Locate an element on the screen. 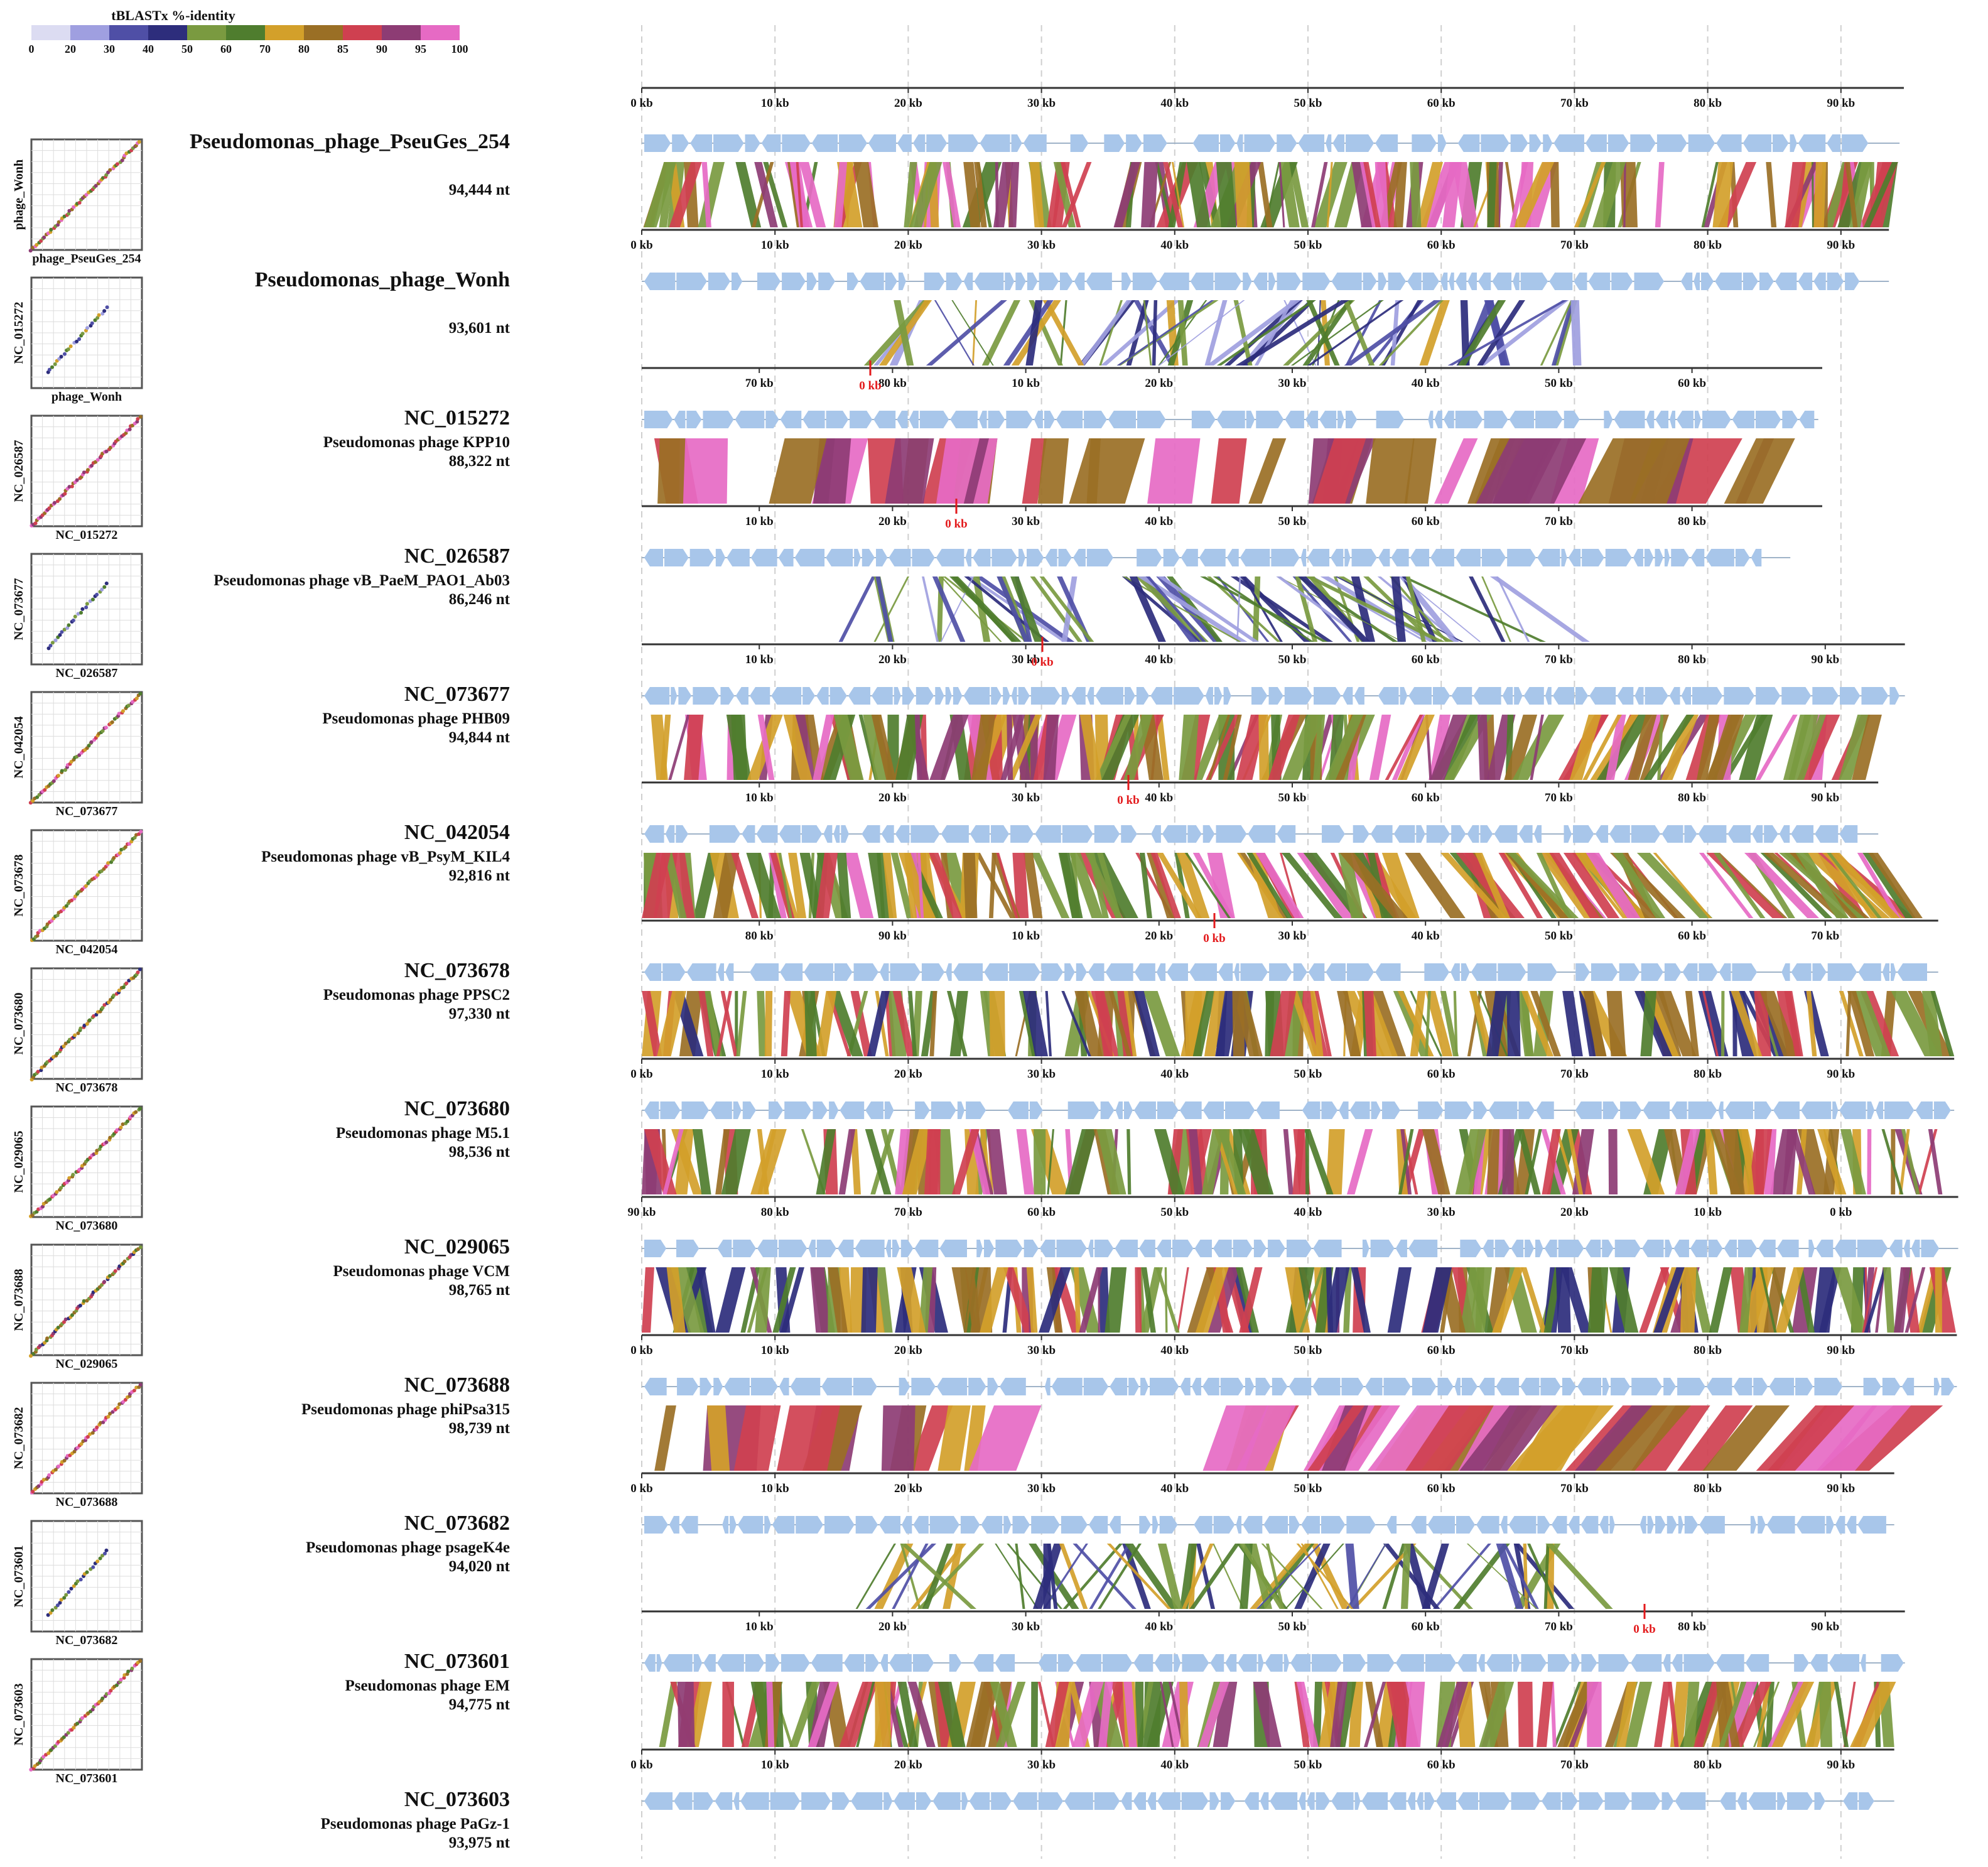 This screenshot has width=1988, height=1867. comparison-ribbons is located at coordinates (1214, 609).